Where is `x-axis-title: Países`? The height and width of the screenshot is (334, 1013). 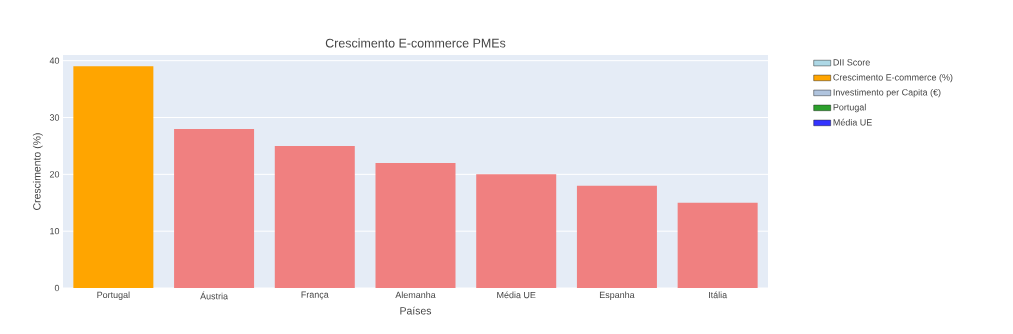 x-axis-title: Países is located at coordinates (416, 310).